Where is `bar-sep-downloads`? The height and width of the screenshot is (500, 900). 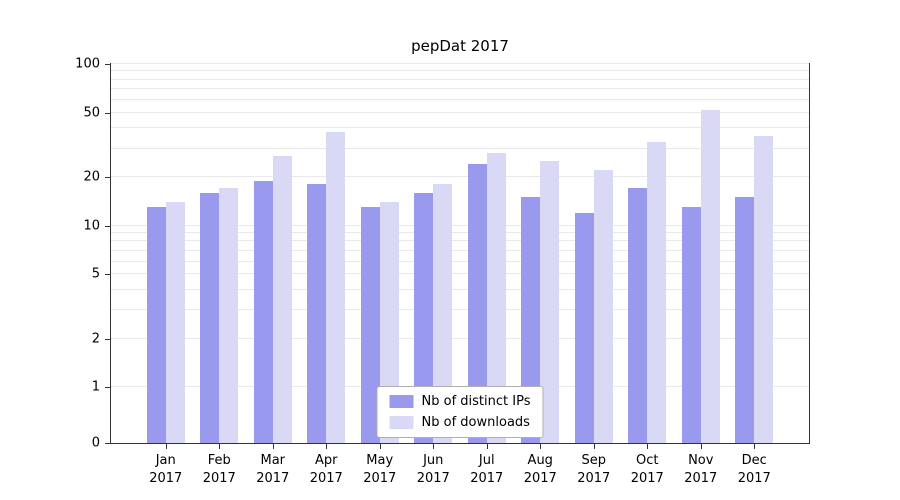
bar-sep-downloads is located at coordinates (603, 306).